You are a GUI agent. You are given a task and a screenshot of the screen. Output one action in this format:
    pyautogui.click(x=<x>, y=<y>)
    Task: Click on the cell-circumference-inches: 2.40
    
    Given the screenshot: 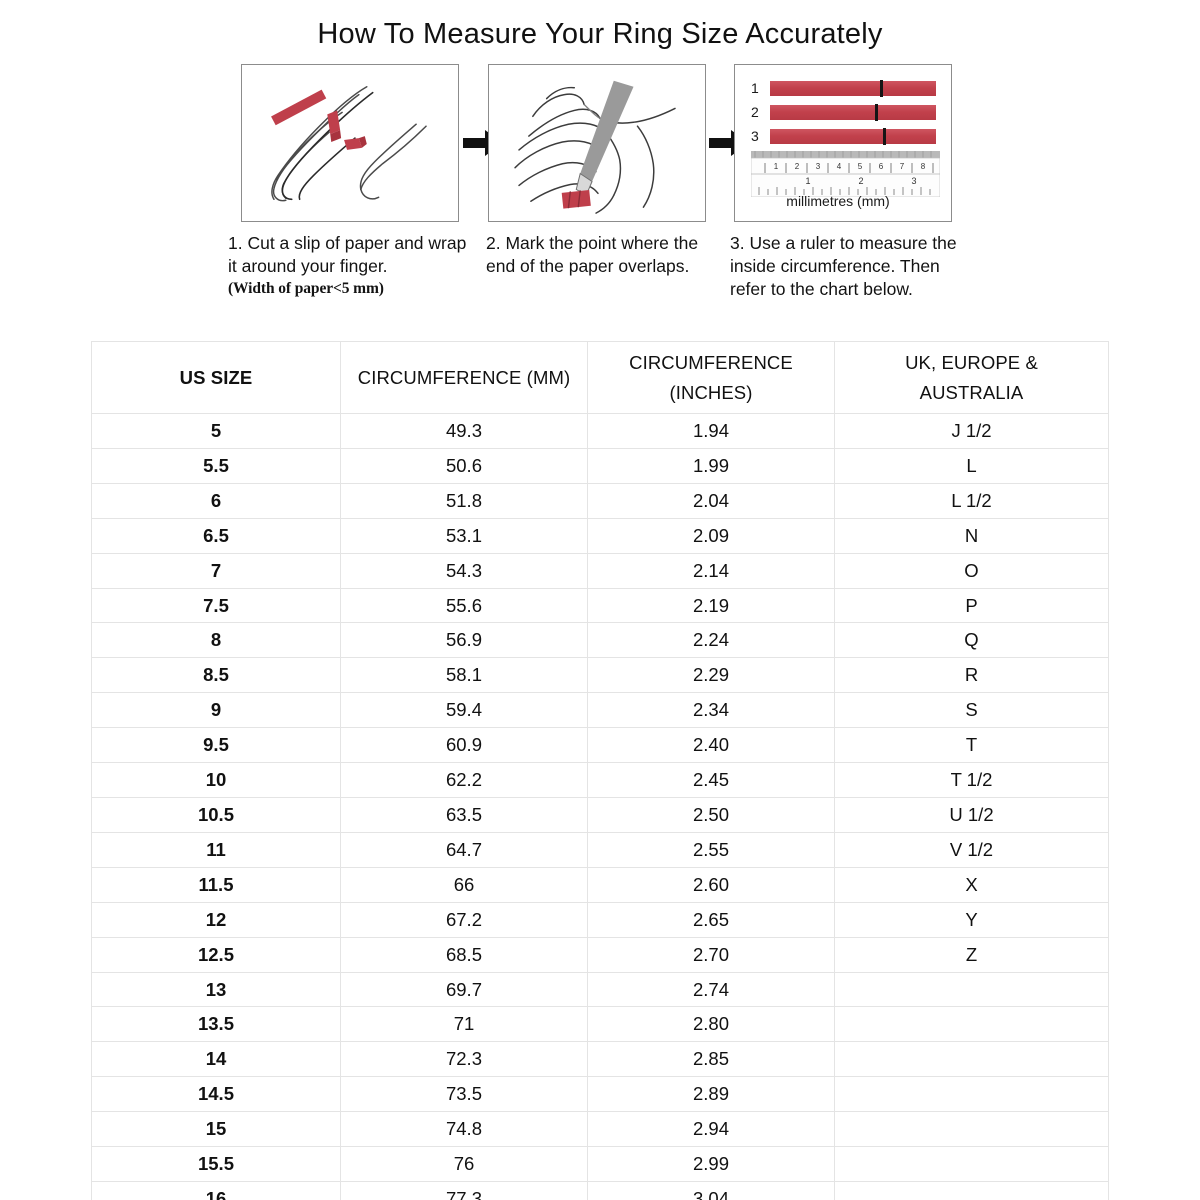 What is the action you would take?
    pyautogui.click(x=711, y=745)
    